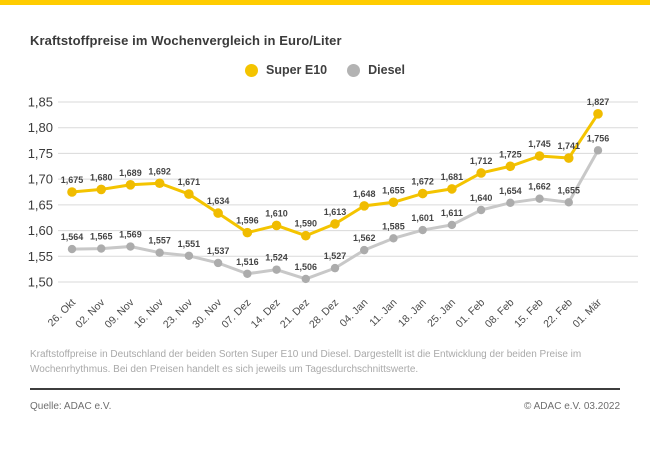 The width and height of the screenshot is (650, 456). What do you see at coordinates (236, 314) in the screenshot?
I see `x-tick-label: 07. Dez` at bounding box center [236, 314].